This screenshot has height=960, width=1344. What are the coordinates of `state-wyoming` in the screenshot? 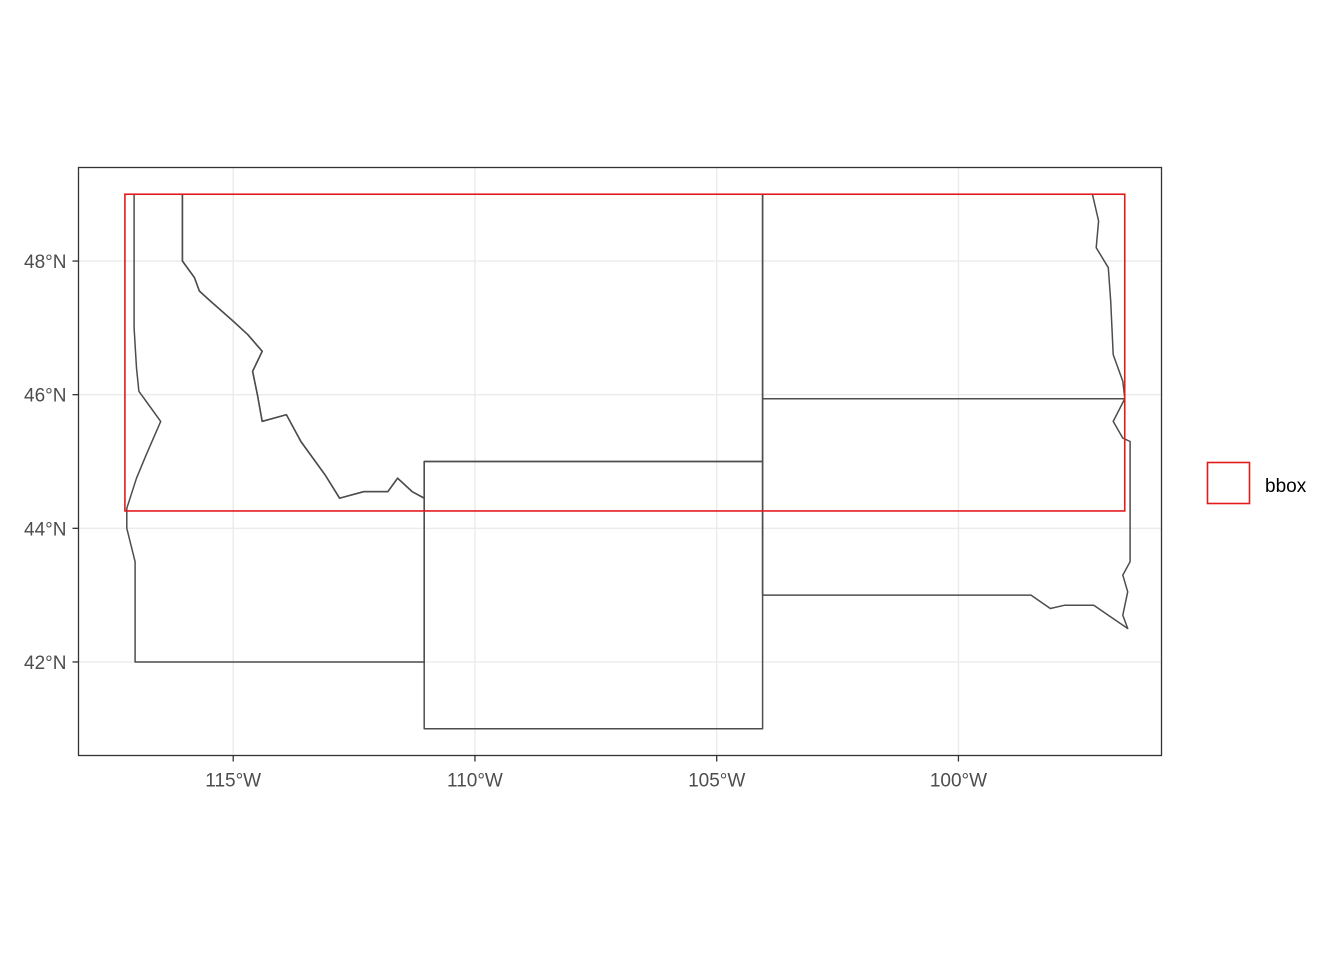 It's located at (593, 595).